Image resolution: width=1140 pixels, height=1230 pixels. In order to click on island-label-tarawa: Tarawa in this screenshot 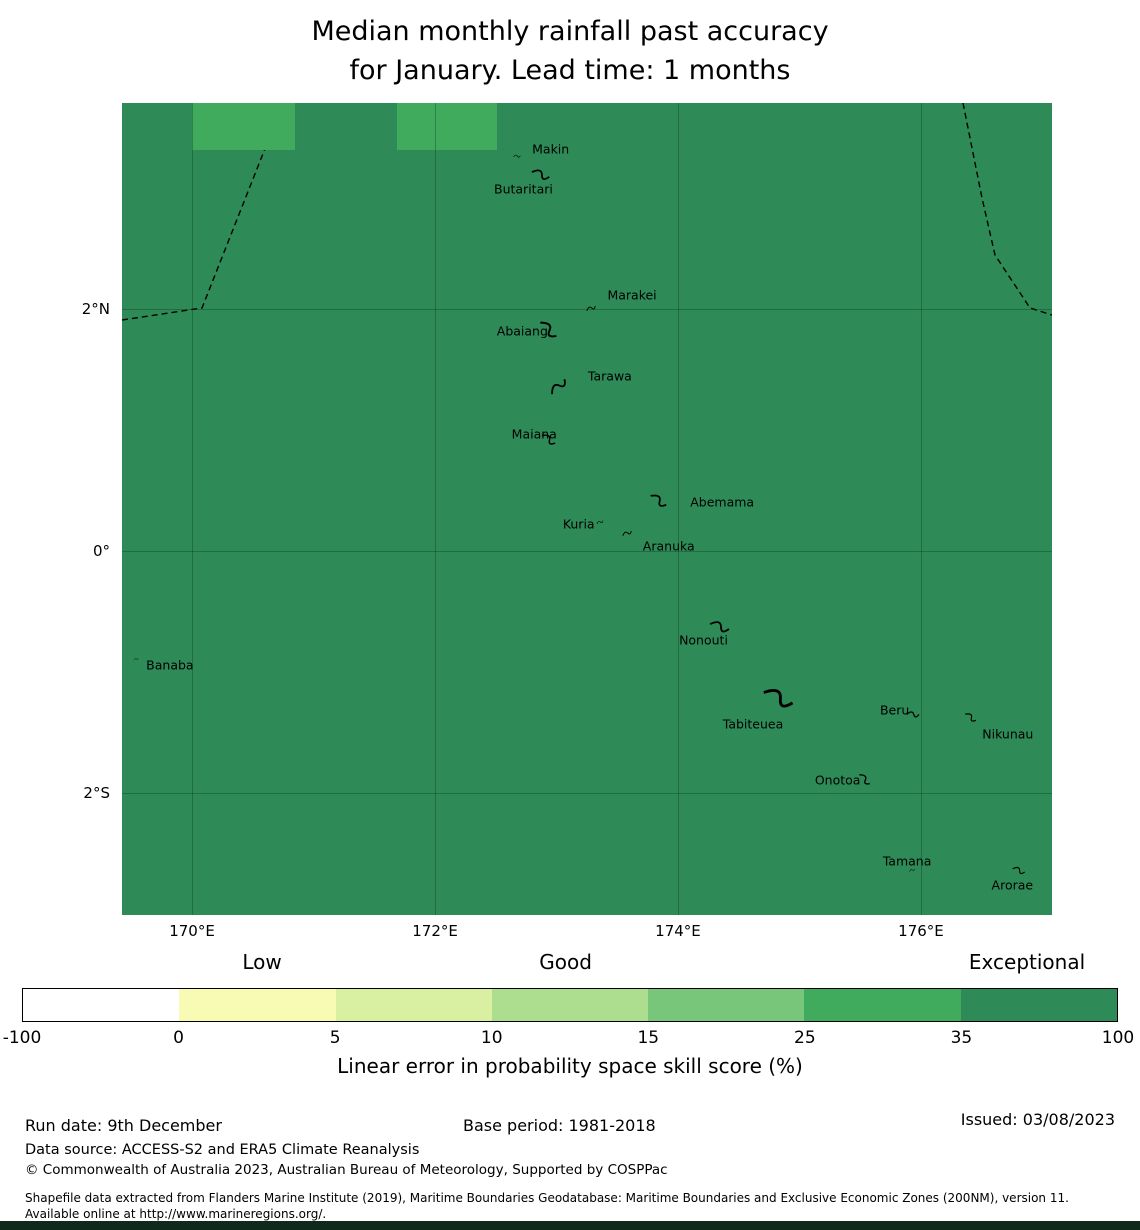, I will do `click(609, 376)`.